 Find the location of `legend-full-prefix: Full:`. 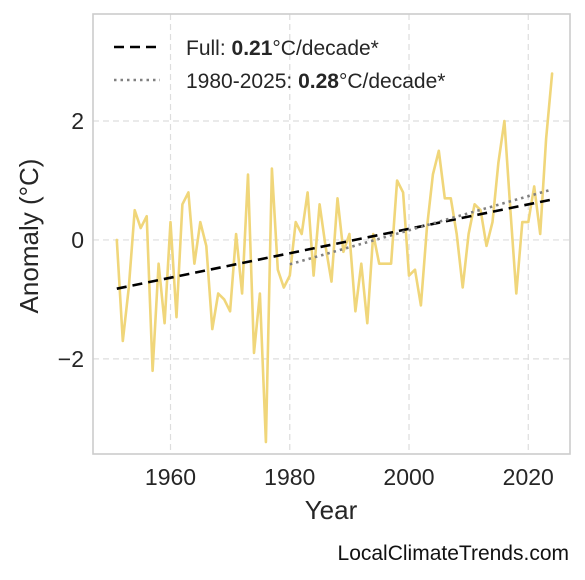

legend-full-prefix: Full: is located at coordinates (209, 48).